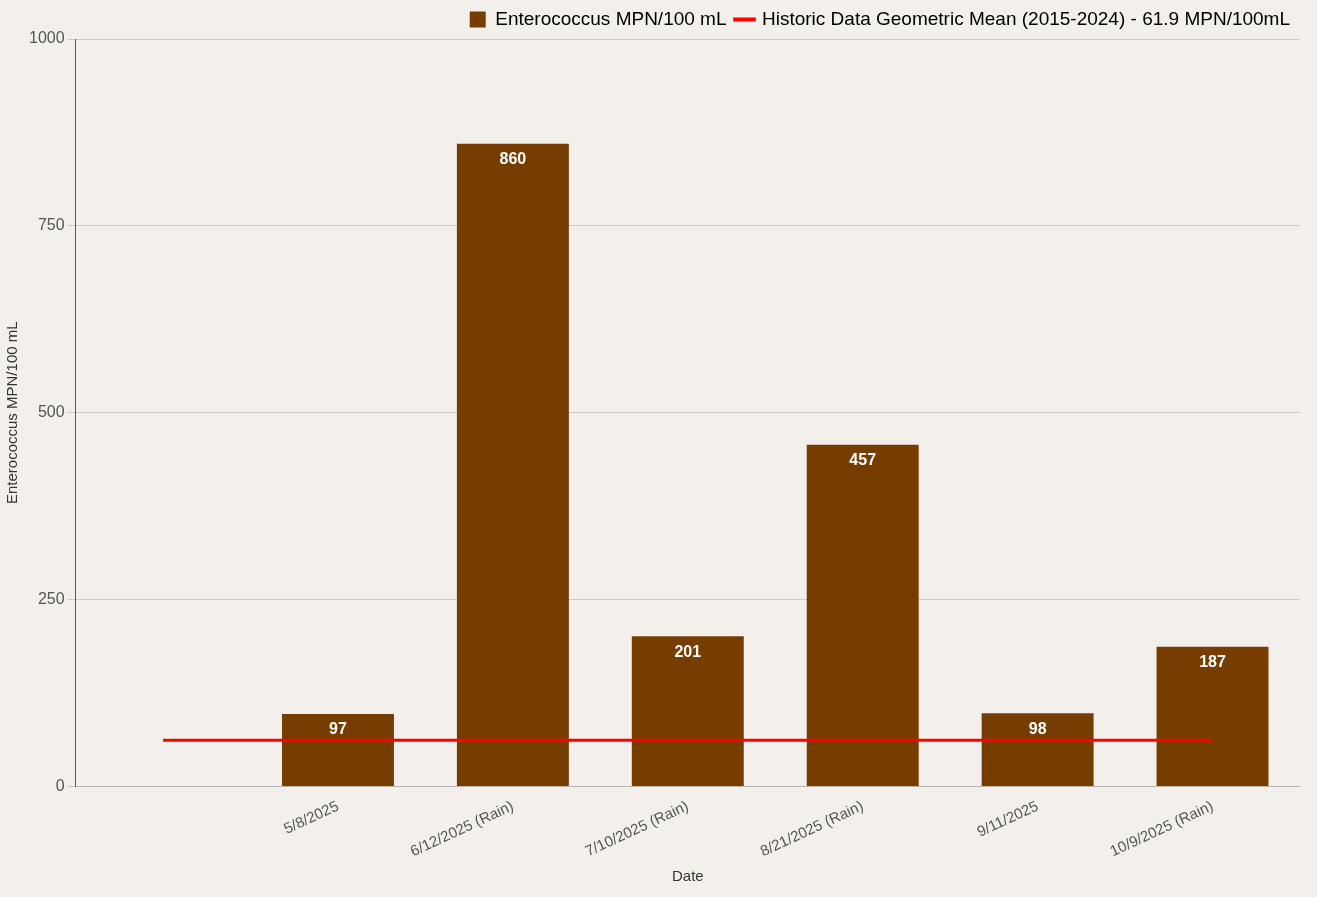 The image size is (1317, 897). Describe the element at coordinates (51, 412) in the screenshot. I see `y-tick-label: 500` at that location.